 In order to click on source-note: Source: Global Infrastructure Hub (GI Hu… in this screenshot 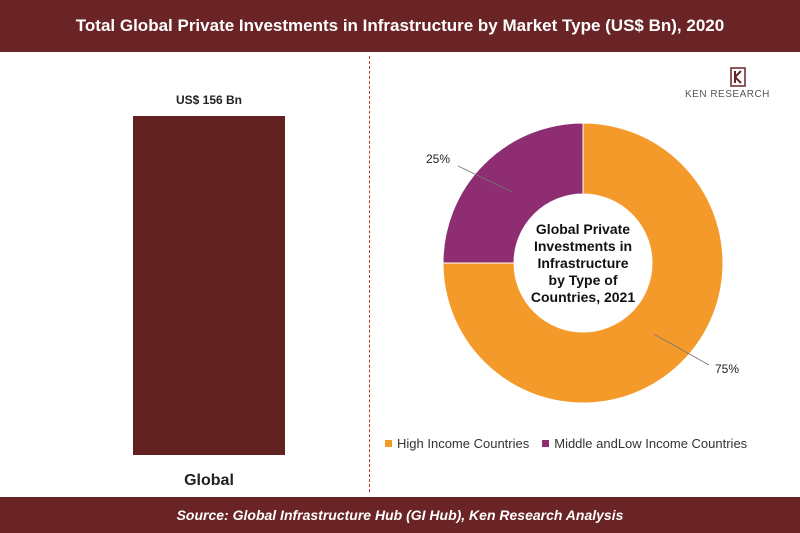, I will do `click(400, 515)`.